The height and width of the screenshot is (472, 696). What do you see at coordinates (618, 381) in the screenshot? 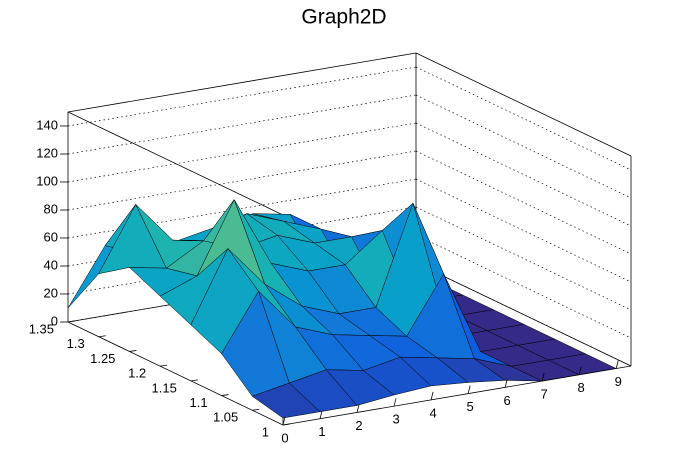
I see `x-tick-label: 9` at bounding box center [618, 381].